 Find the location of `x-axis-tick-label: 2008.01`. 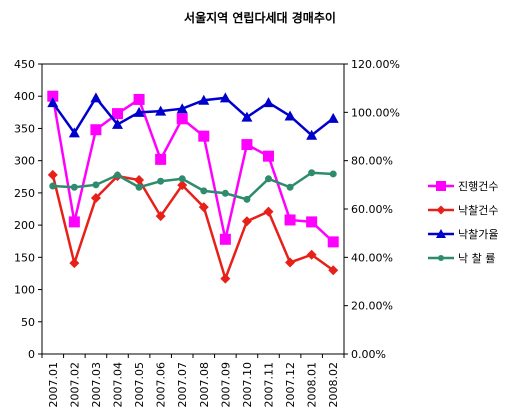

x-axis-tick-label: 2008.01 is located at coordinates (312, 385).